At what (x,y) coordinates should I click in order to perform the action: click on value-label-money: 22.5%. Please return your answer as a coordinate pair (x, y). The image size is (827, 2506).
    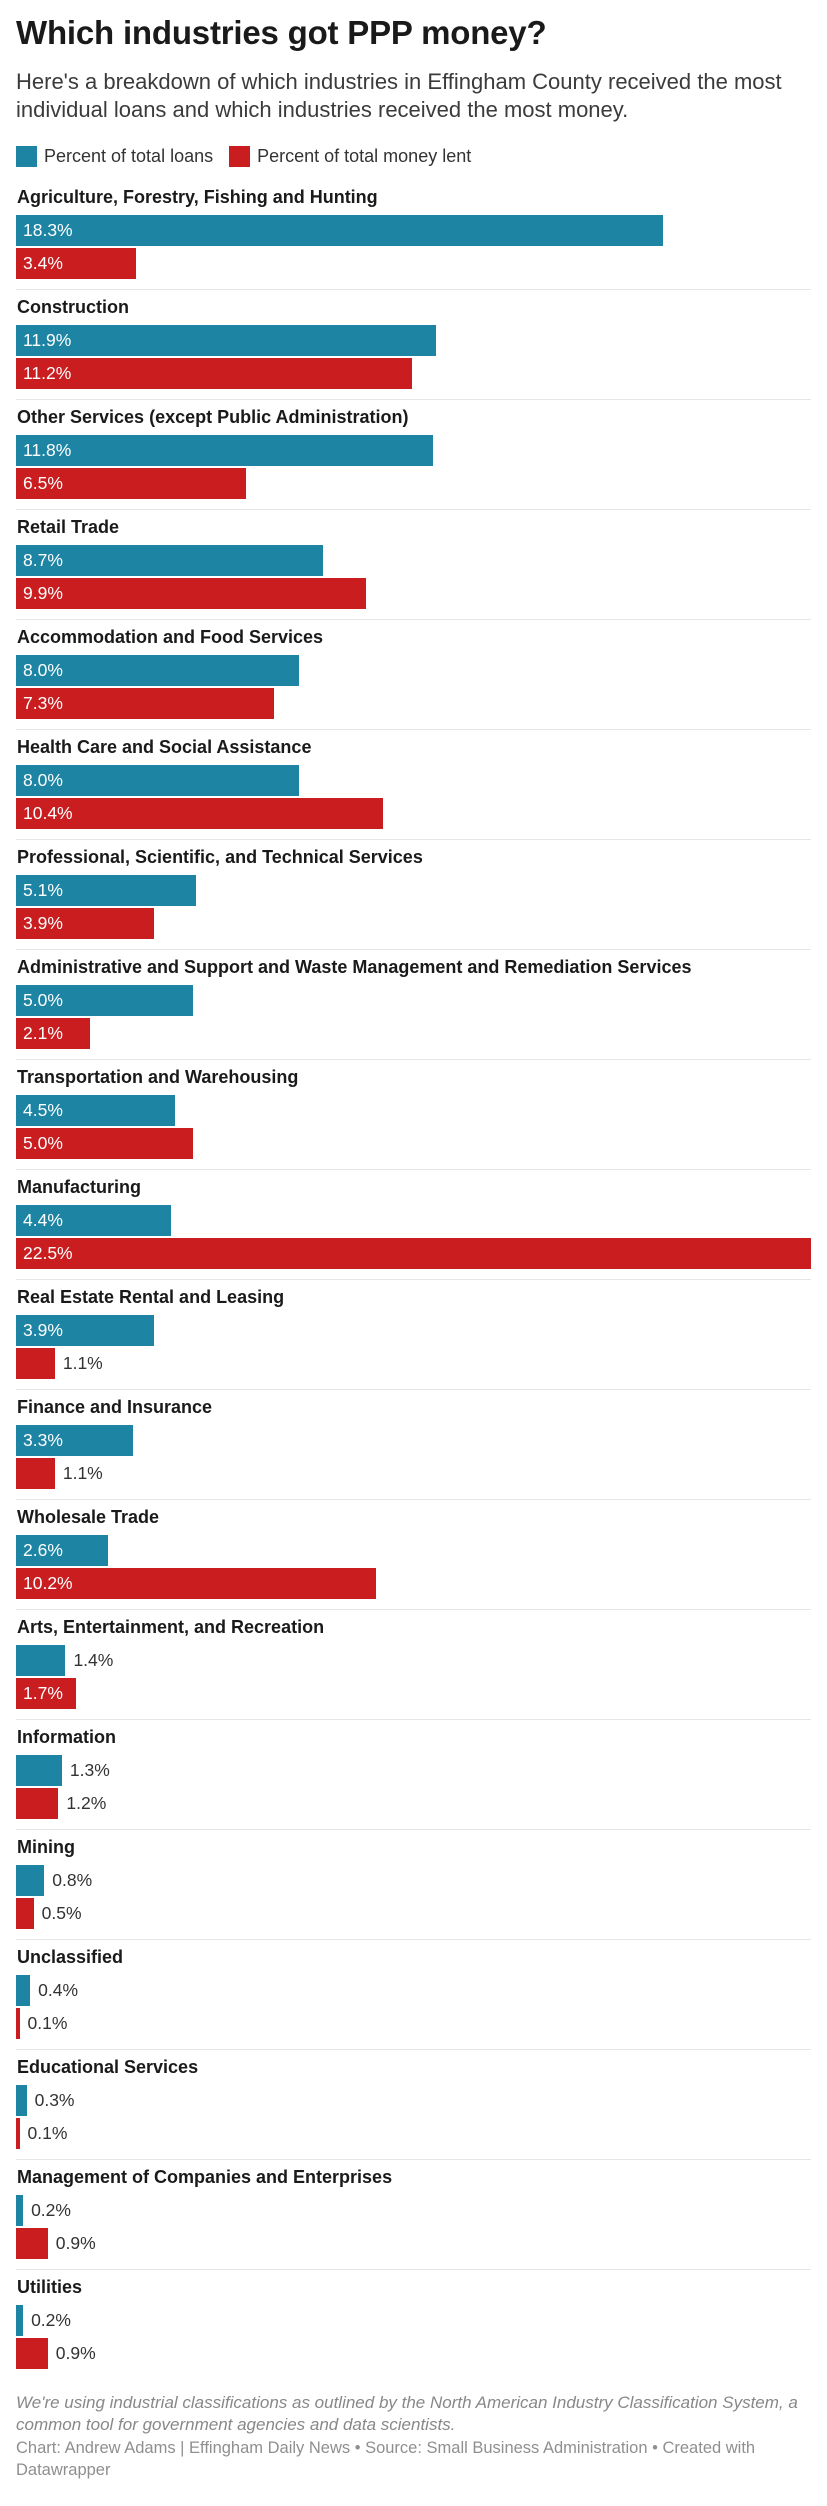
    Looking at the image, I should click on (48, 1253).